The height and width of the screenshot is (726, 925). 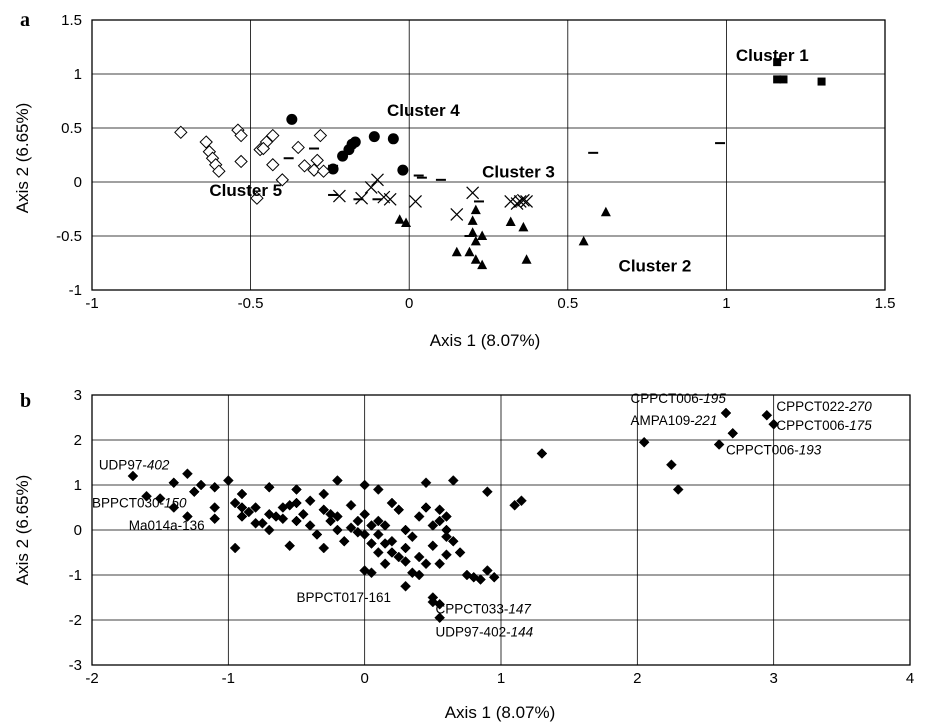 What do you see at coordinates (821, 81) in the screenshot?
I see `data-point-square` at bounding box center [821, 81].